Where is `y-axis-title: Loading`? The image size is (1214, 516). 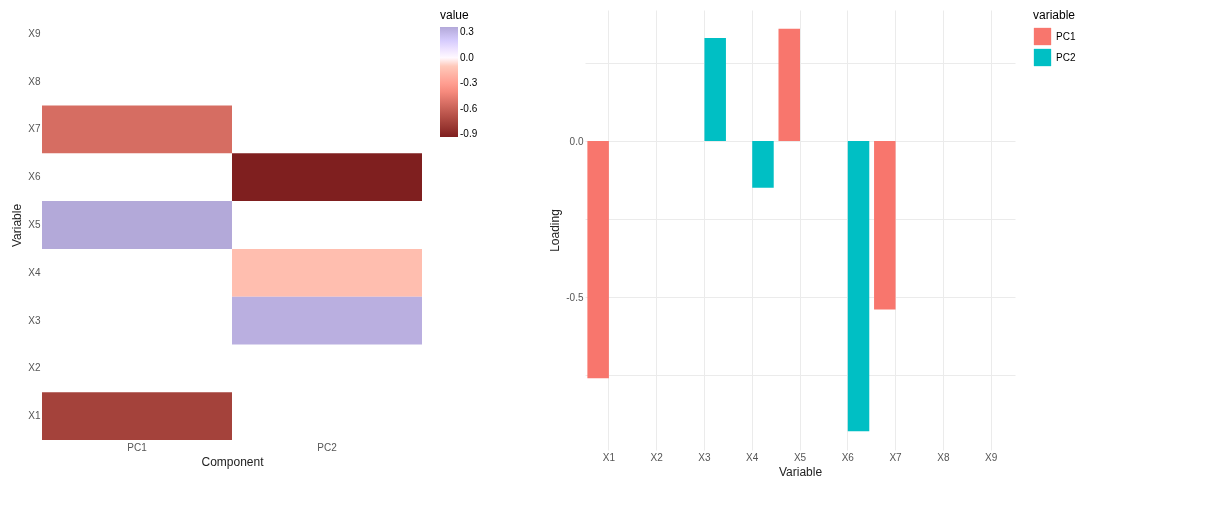
y-axis-title: Loading is located at coordinates (555, 230).